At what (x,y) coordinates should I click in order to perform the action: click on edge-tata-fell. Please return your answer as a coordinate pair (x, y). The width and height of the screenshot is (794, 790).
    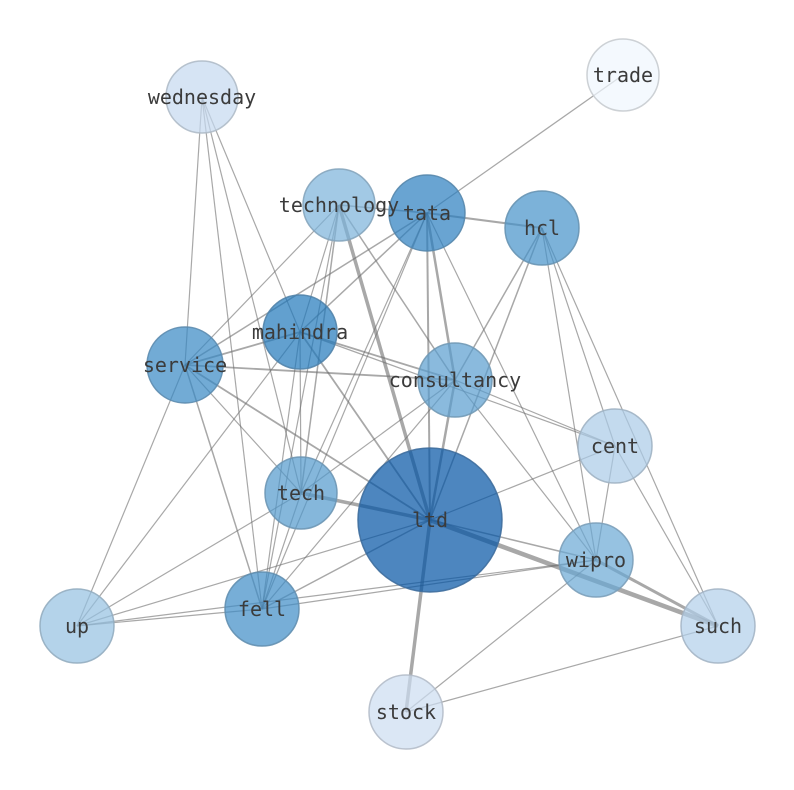
    Looking at the image, I should click on (344, 411).